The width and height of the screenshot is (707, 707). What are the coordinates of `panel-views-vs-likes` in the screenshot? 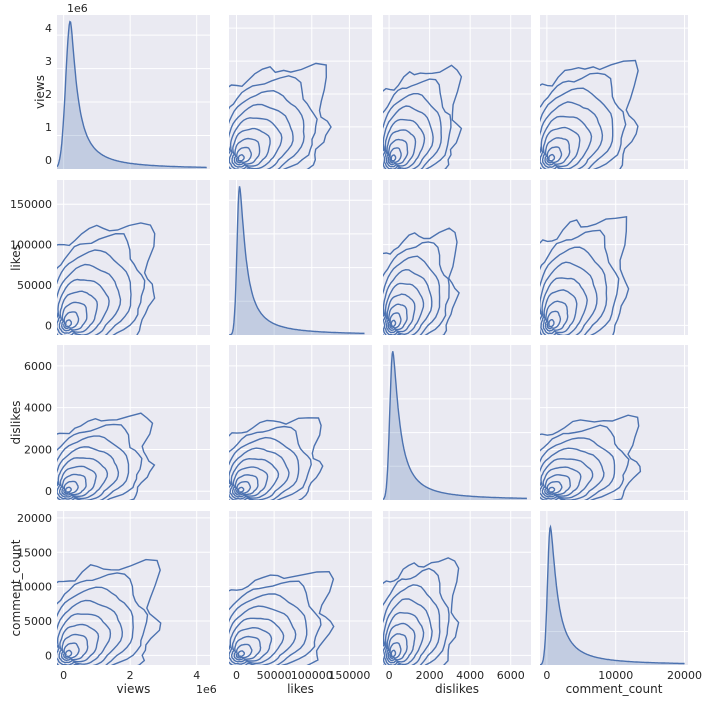 It's located at (300, 92).